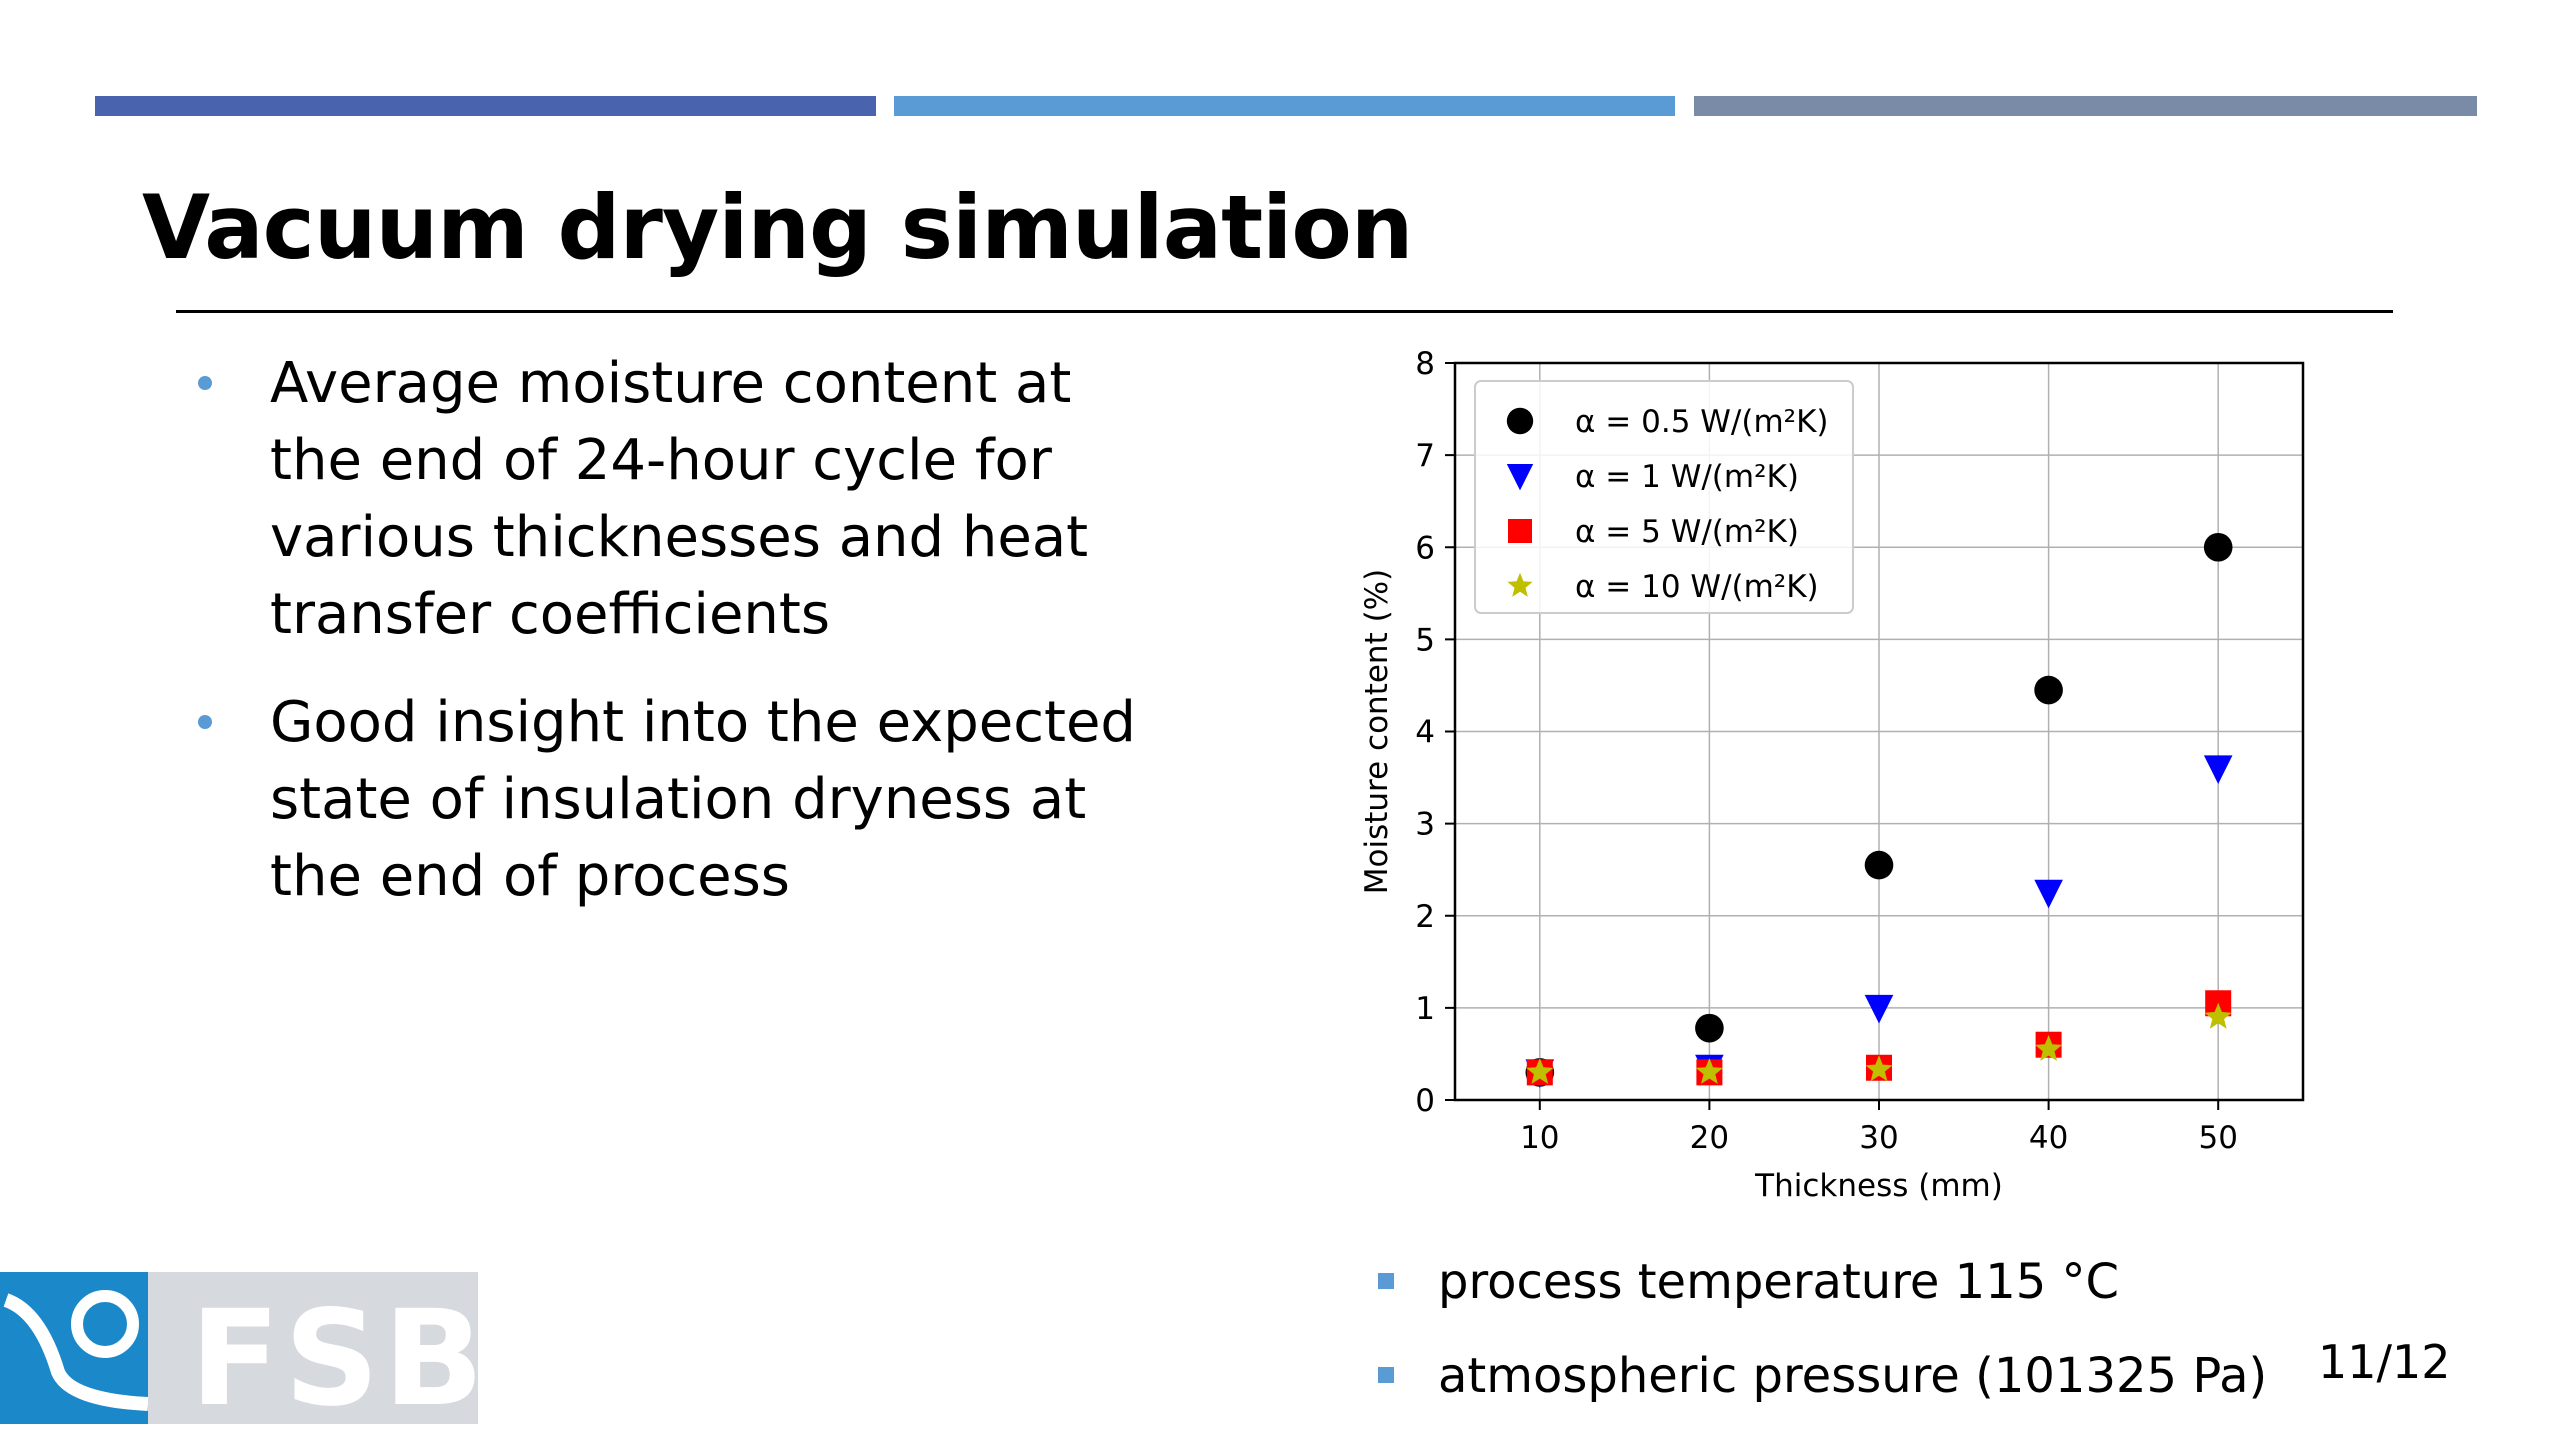 This screenshot has height=1440, width=2560. Describe the element at coordinates (1425, 364) in the screenshot. I see `y-tick-label: 8` at that location.